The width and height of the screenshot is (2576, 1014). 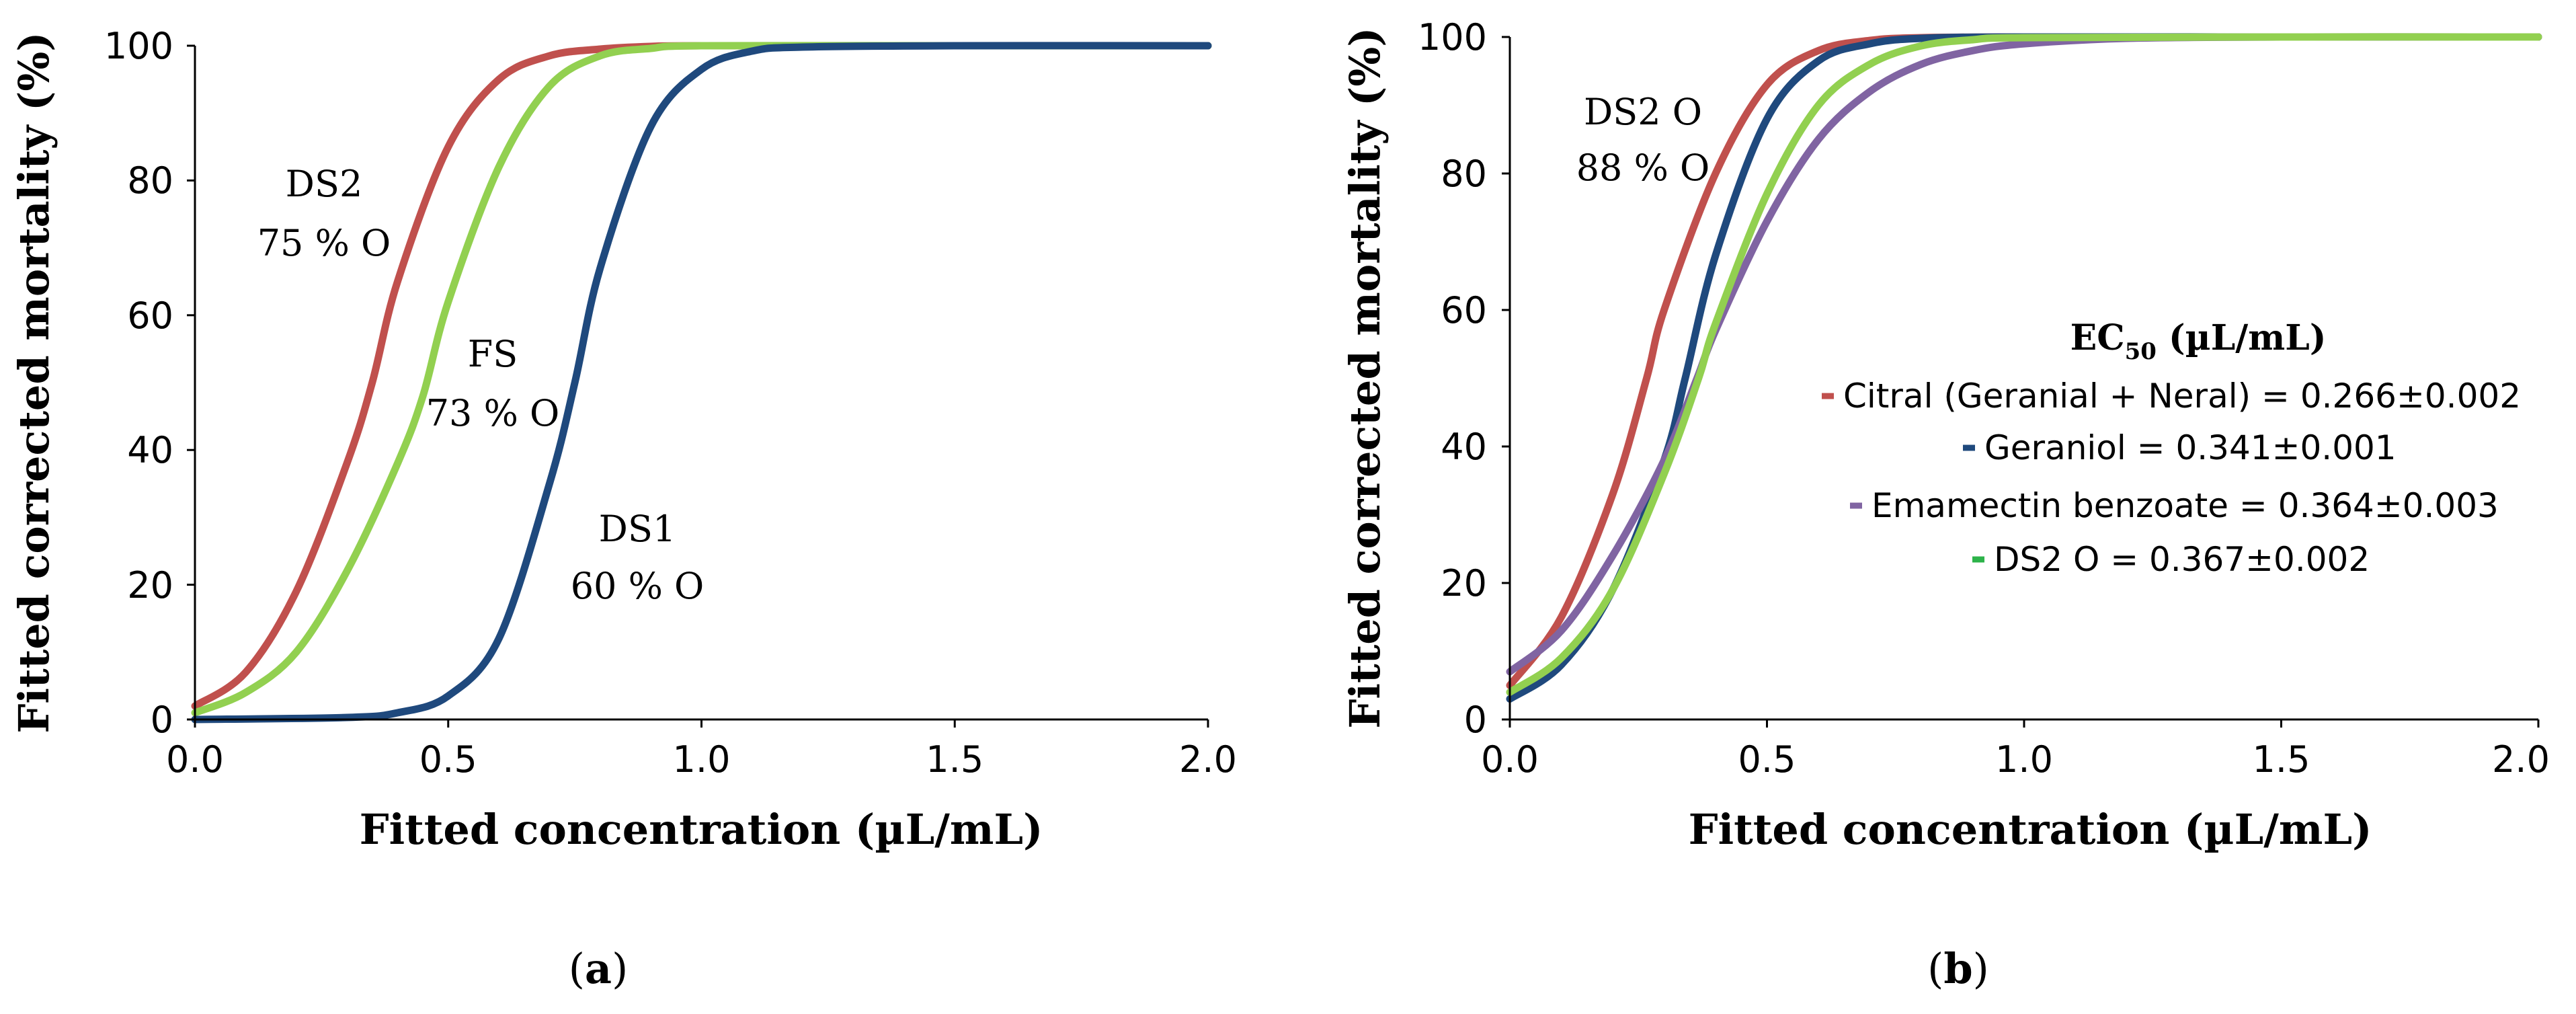 What do you see at coordinates (162, 720) in the screenshot?
I see `chart-a-y-tick-label: 0` at bounding box center [162, 720].